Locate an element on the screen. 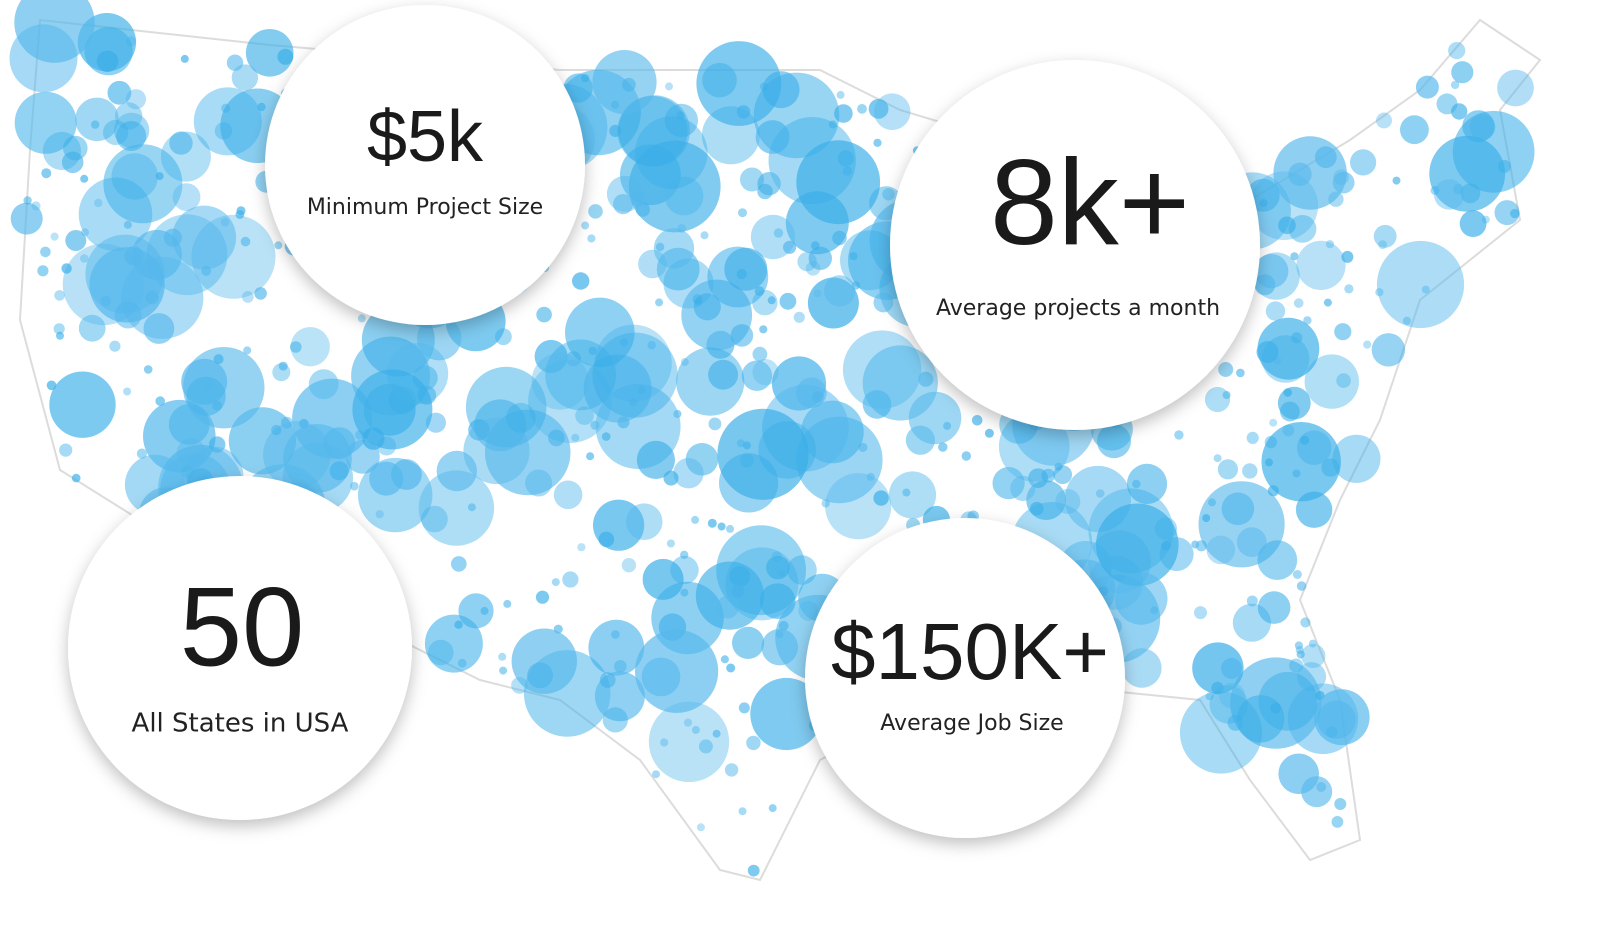 This screenshot has height=932, width=1600. stat-value: 50 is located at coordinates (242, 627).